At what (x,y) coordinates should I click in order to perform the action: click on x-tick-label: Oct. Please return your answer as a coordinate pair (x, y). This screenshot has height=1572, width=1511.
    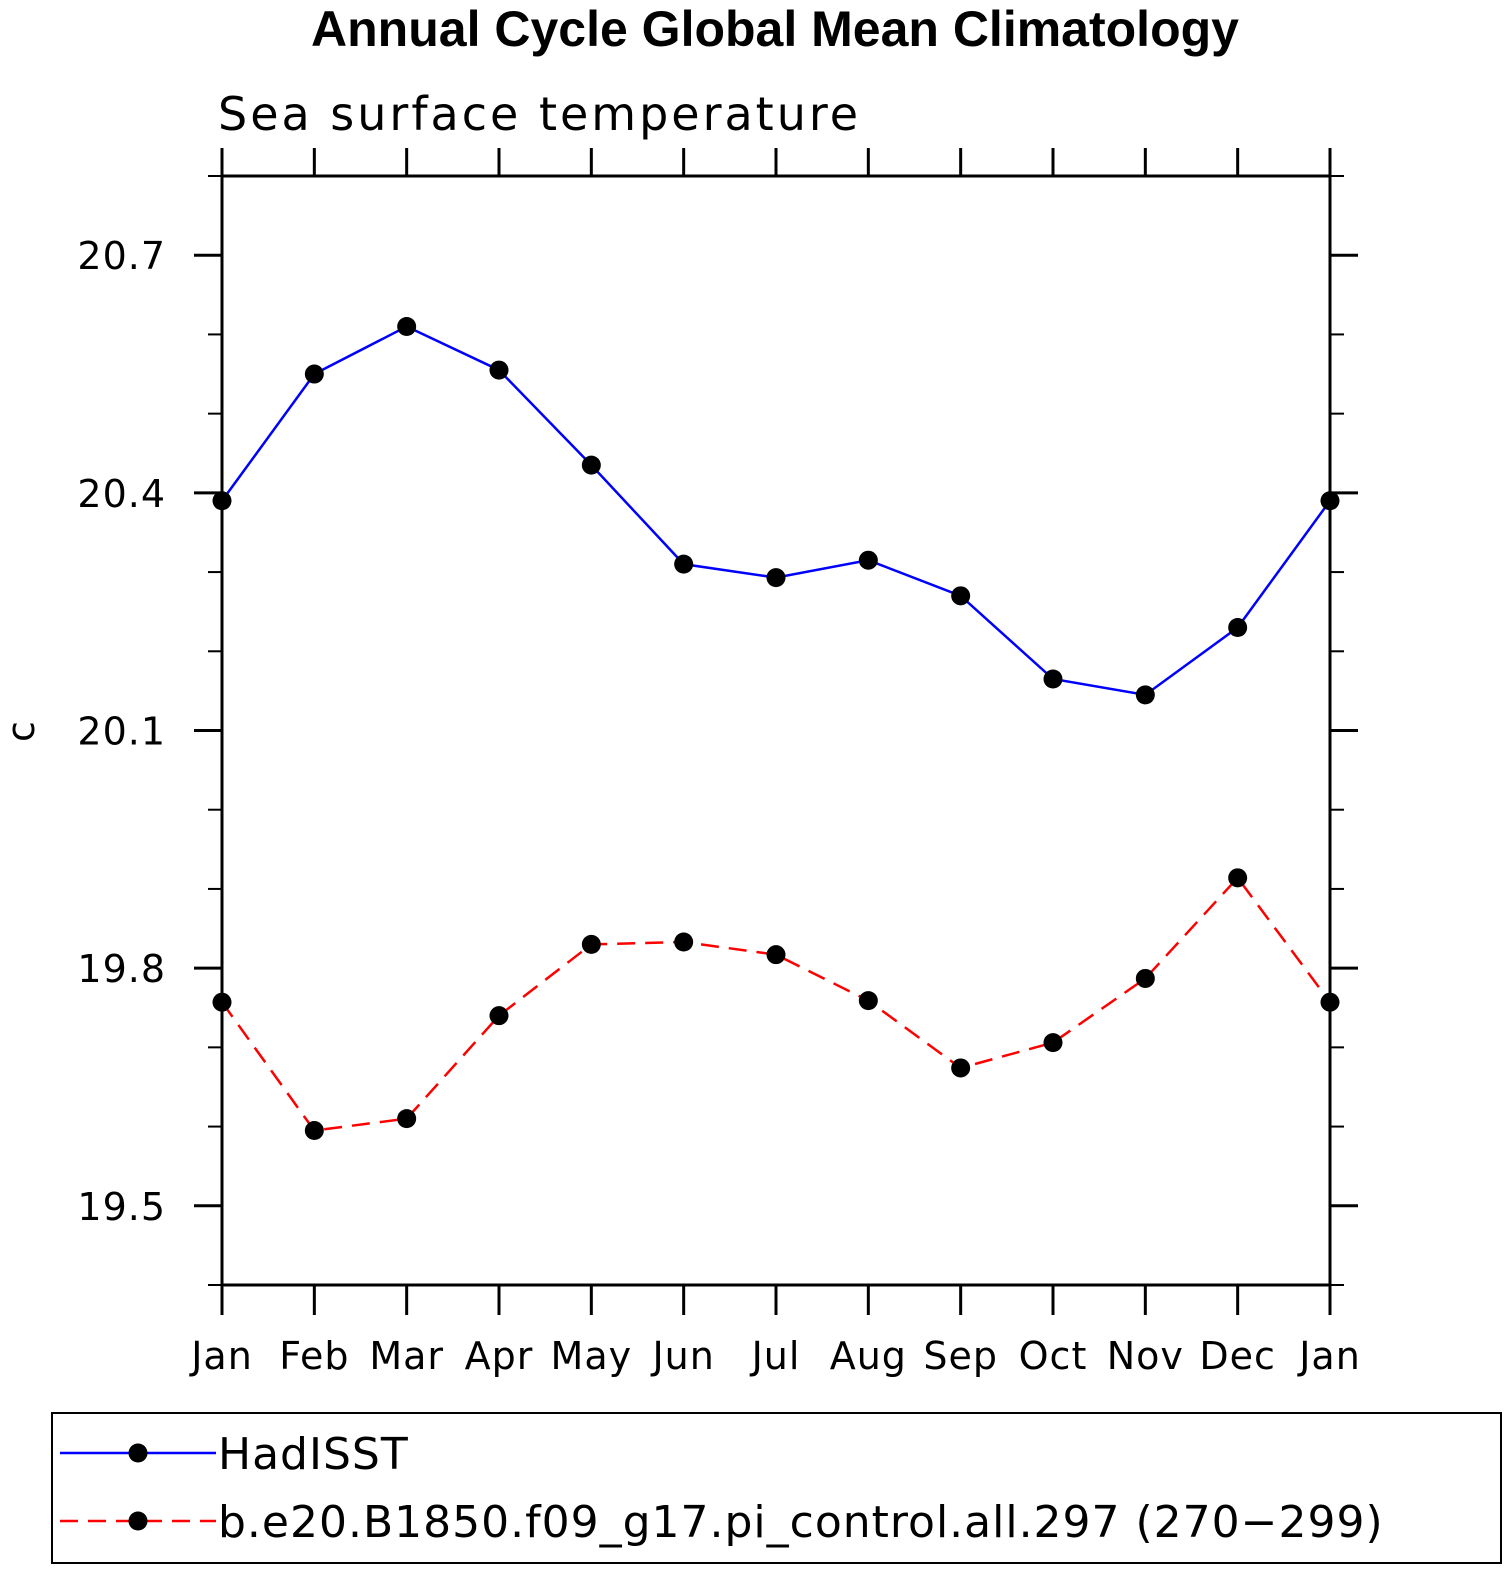
    Looking at the image, I should click on (1053, 1356).